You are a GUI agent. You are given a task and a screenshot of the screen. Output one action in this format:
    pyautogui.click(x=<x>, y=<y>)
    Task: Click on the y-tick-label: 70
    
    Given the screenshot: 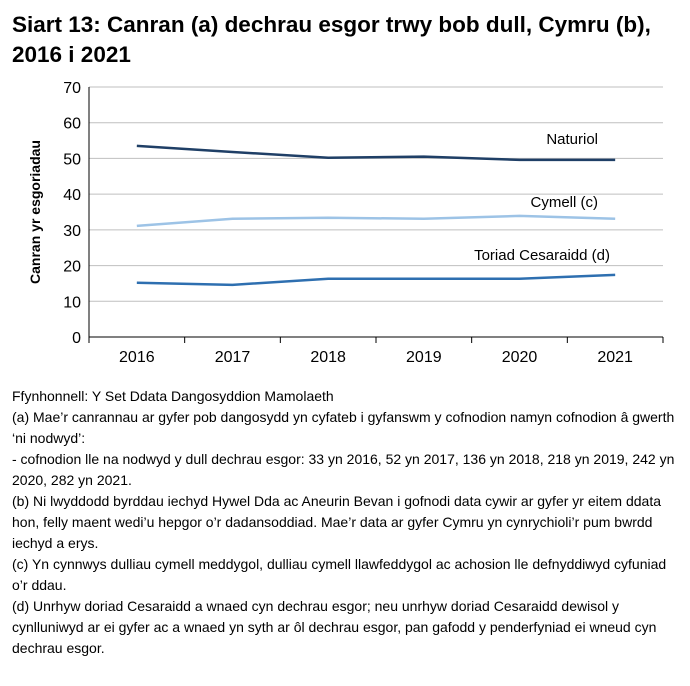 What is the action you would take?
    pyautogui.click(x=72, y=88)
    